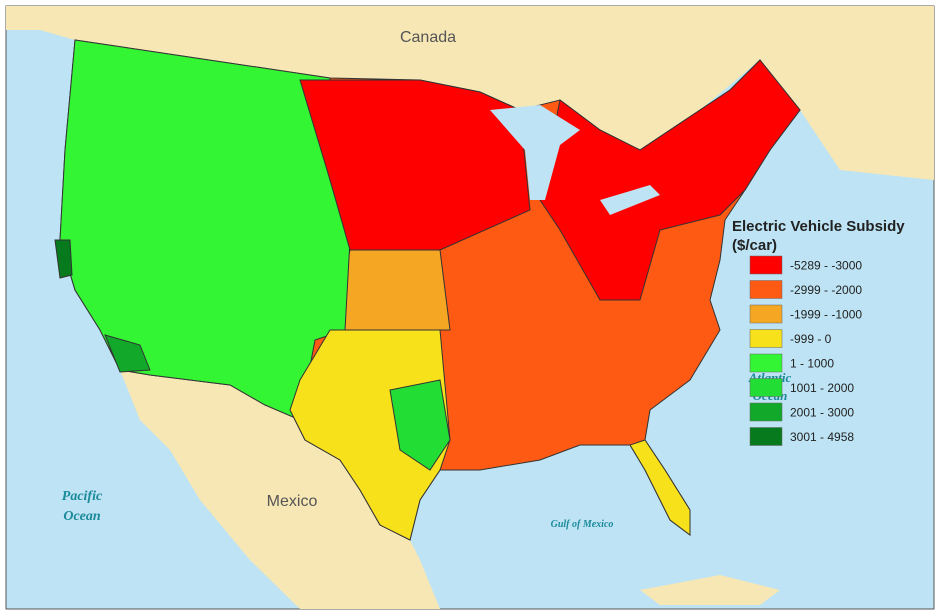  What do you see at coordinates (811, 339) in the screenshot?
I see `legend-label: -999 - 0` at bounding box center [811, 339].